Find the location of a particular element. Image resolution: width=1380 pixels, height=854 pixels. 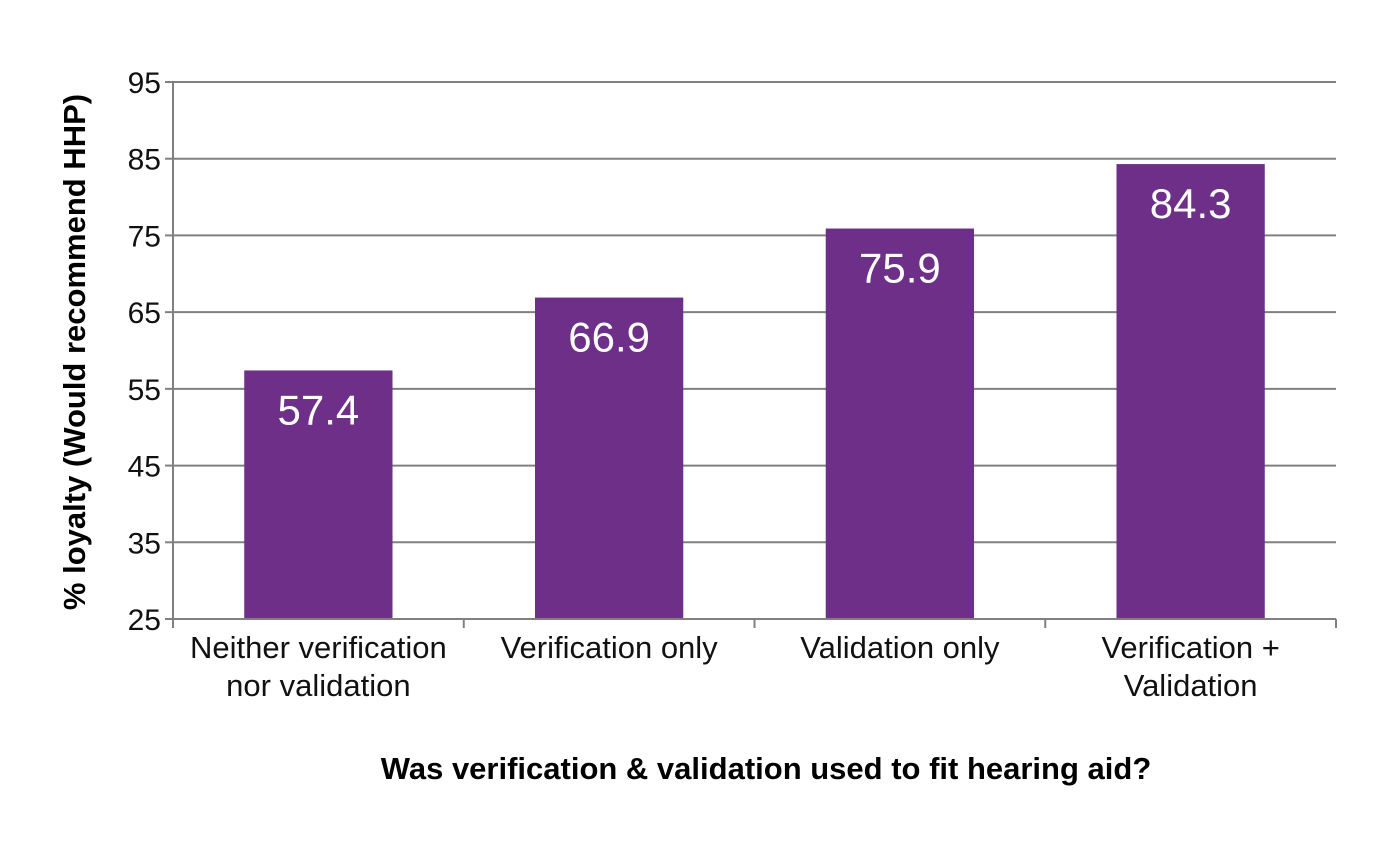

x-category-label-line: Validation only is located at coordinates (900, 647).